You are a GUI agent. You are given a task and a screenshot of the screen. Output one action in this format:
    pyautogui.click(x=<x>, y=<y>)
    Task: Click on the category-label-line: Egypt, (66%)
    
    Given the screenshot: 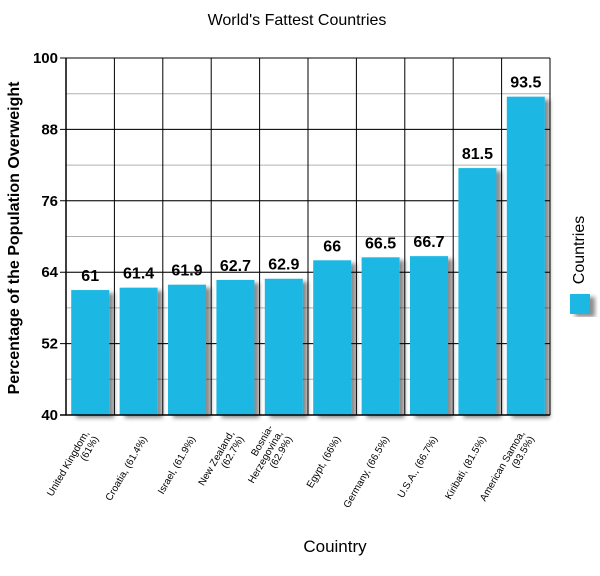 What is the action you would take?
    pyautogui.click(x=324, y=463)
    